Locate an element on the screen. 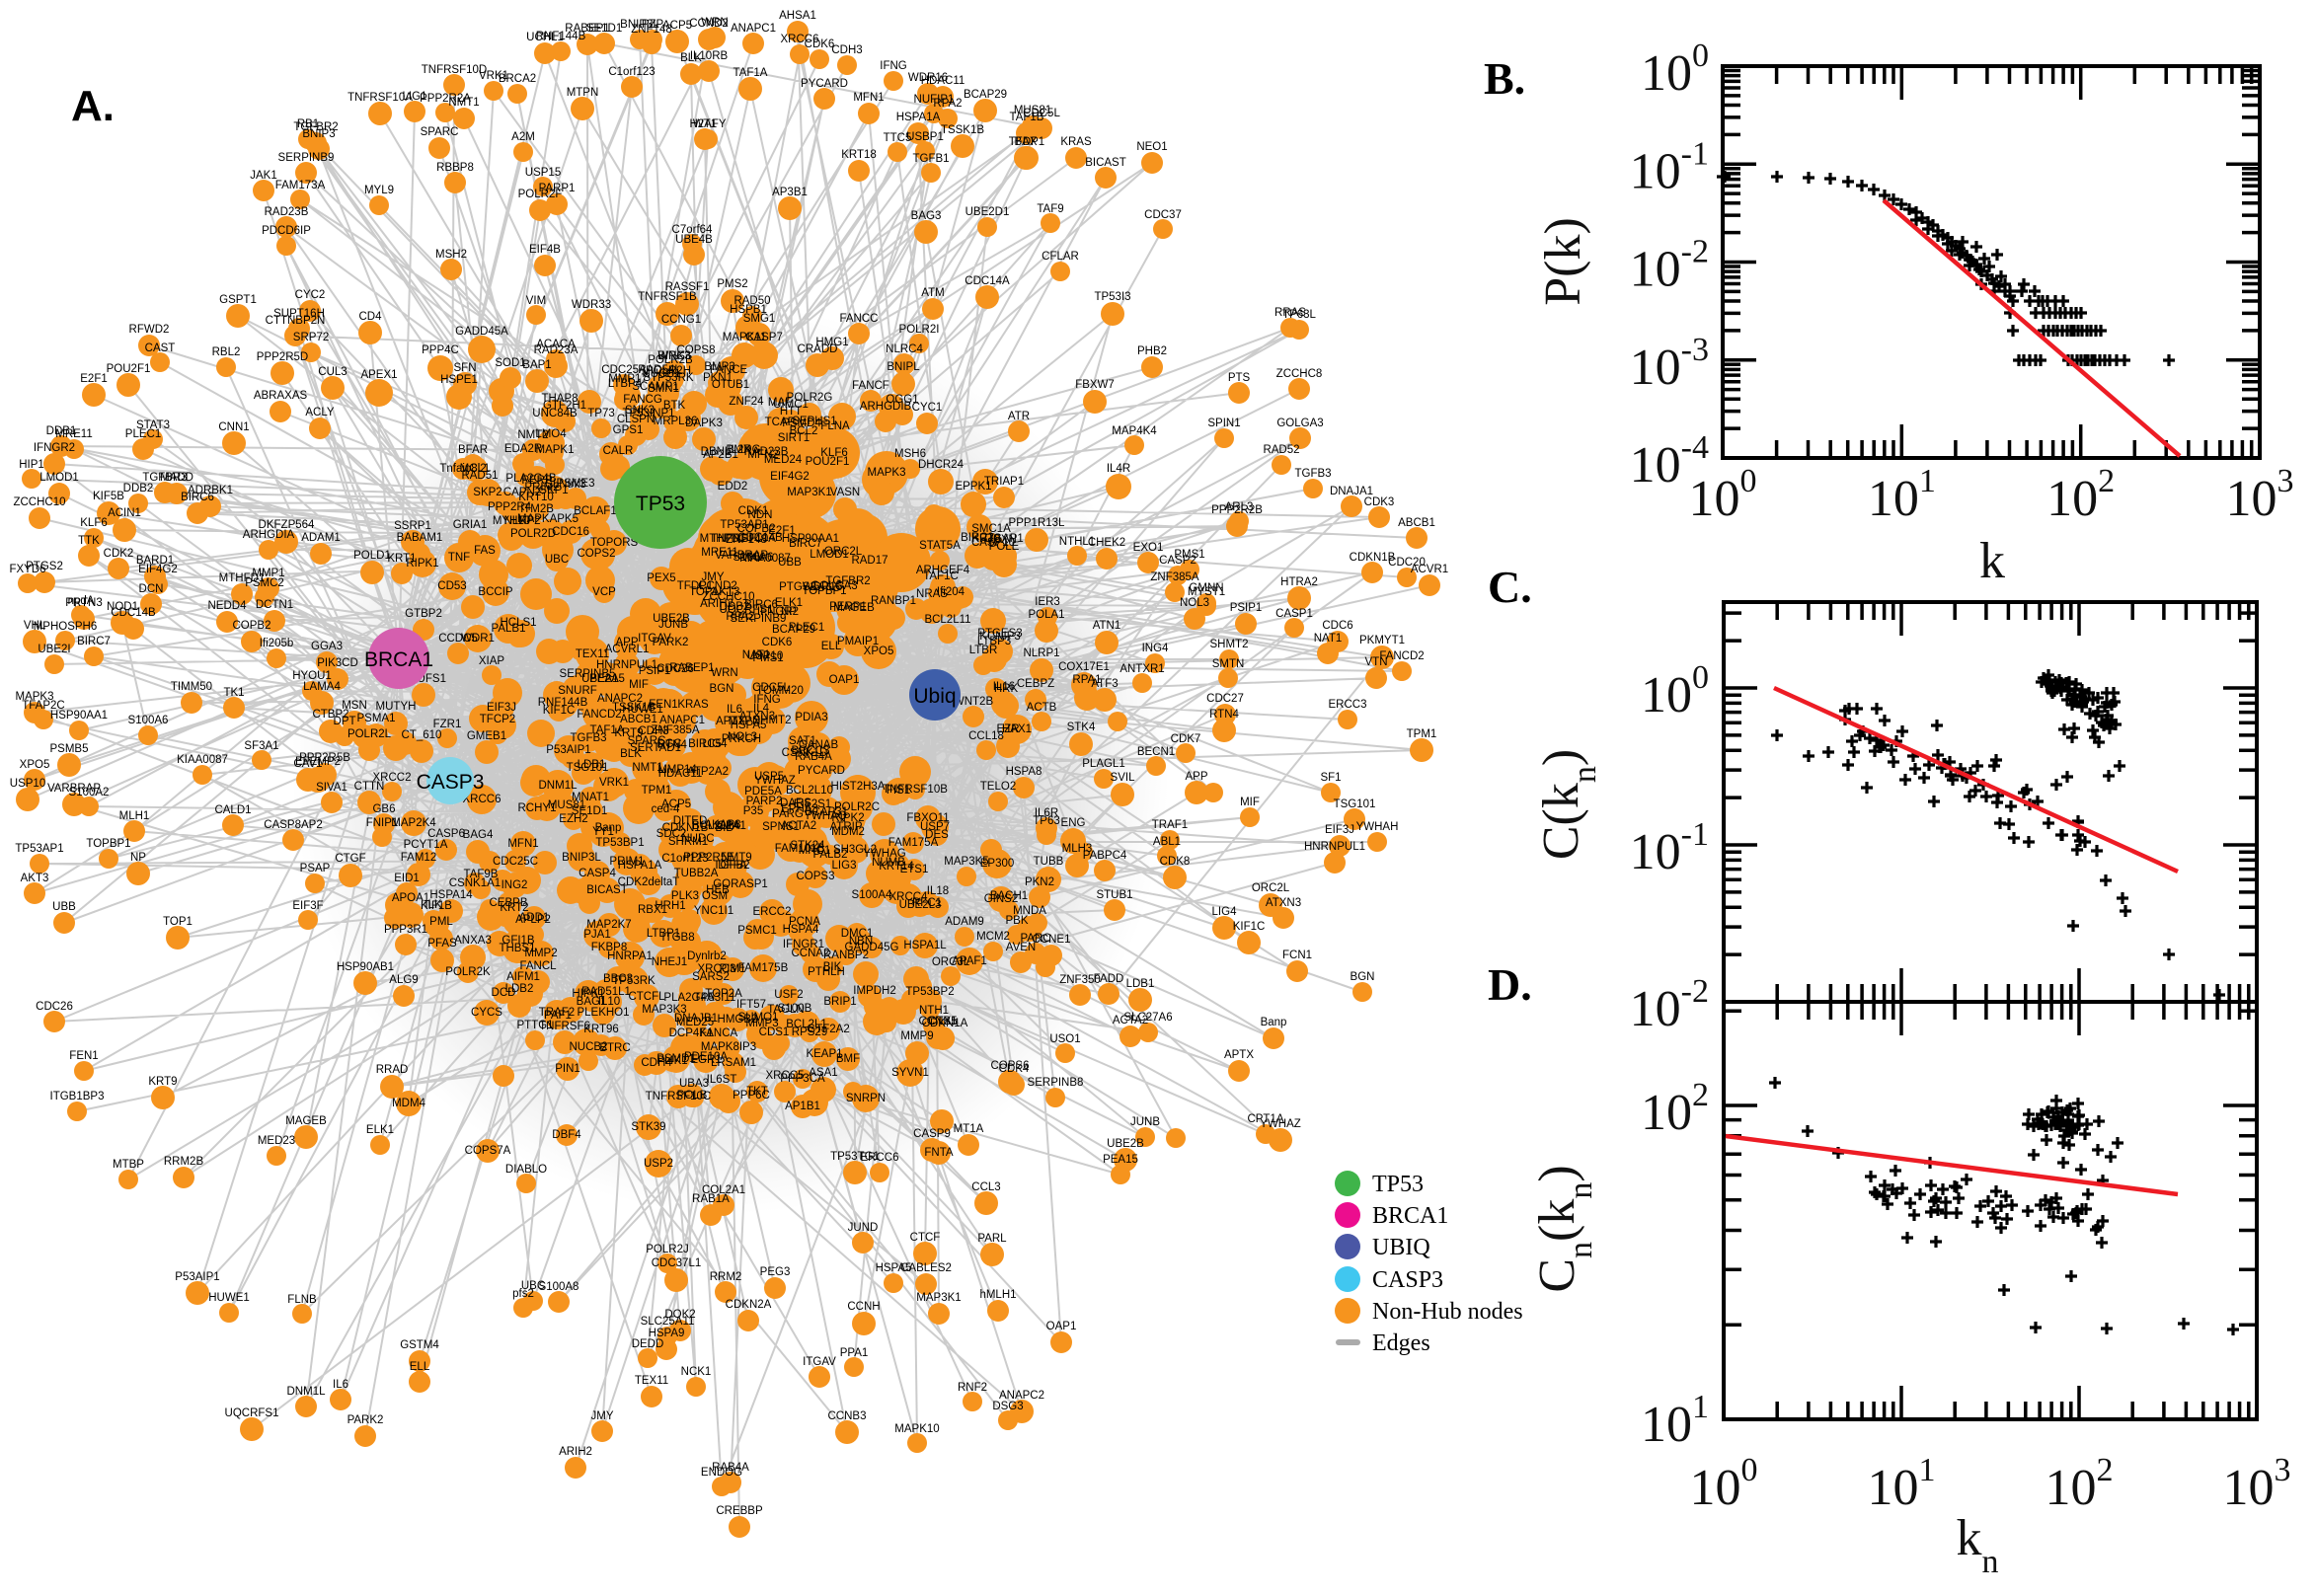 Image resolution: width=2316 pixels, height=1596 pixels. svg-text: POLR2C is located at coordinates (857, 807).